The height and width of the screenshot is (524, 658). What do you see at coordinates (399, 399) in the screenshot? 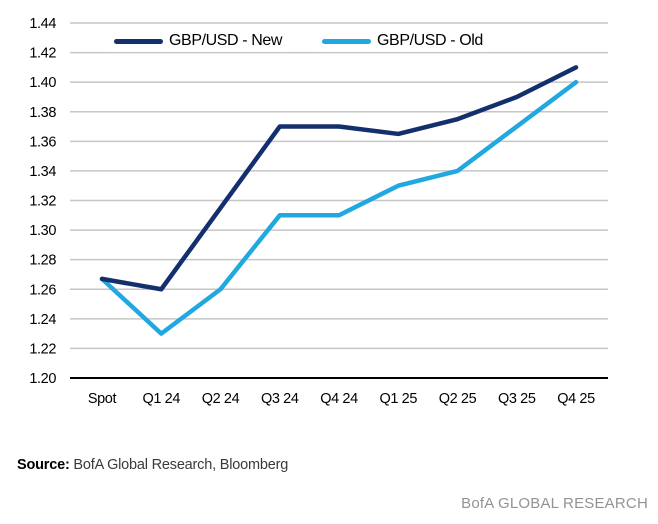
I see `x-tick-label: Q1 25` at bounding box center [399, 399].